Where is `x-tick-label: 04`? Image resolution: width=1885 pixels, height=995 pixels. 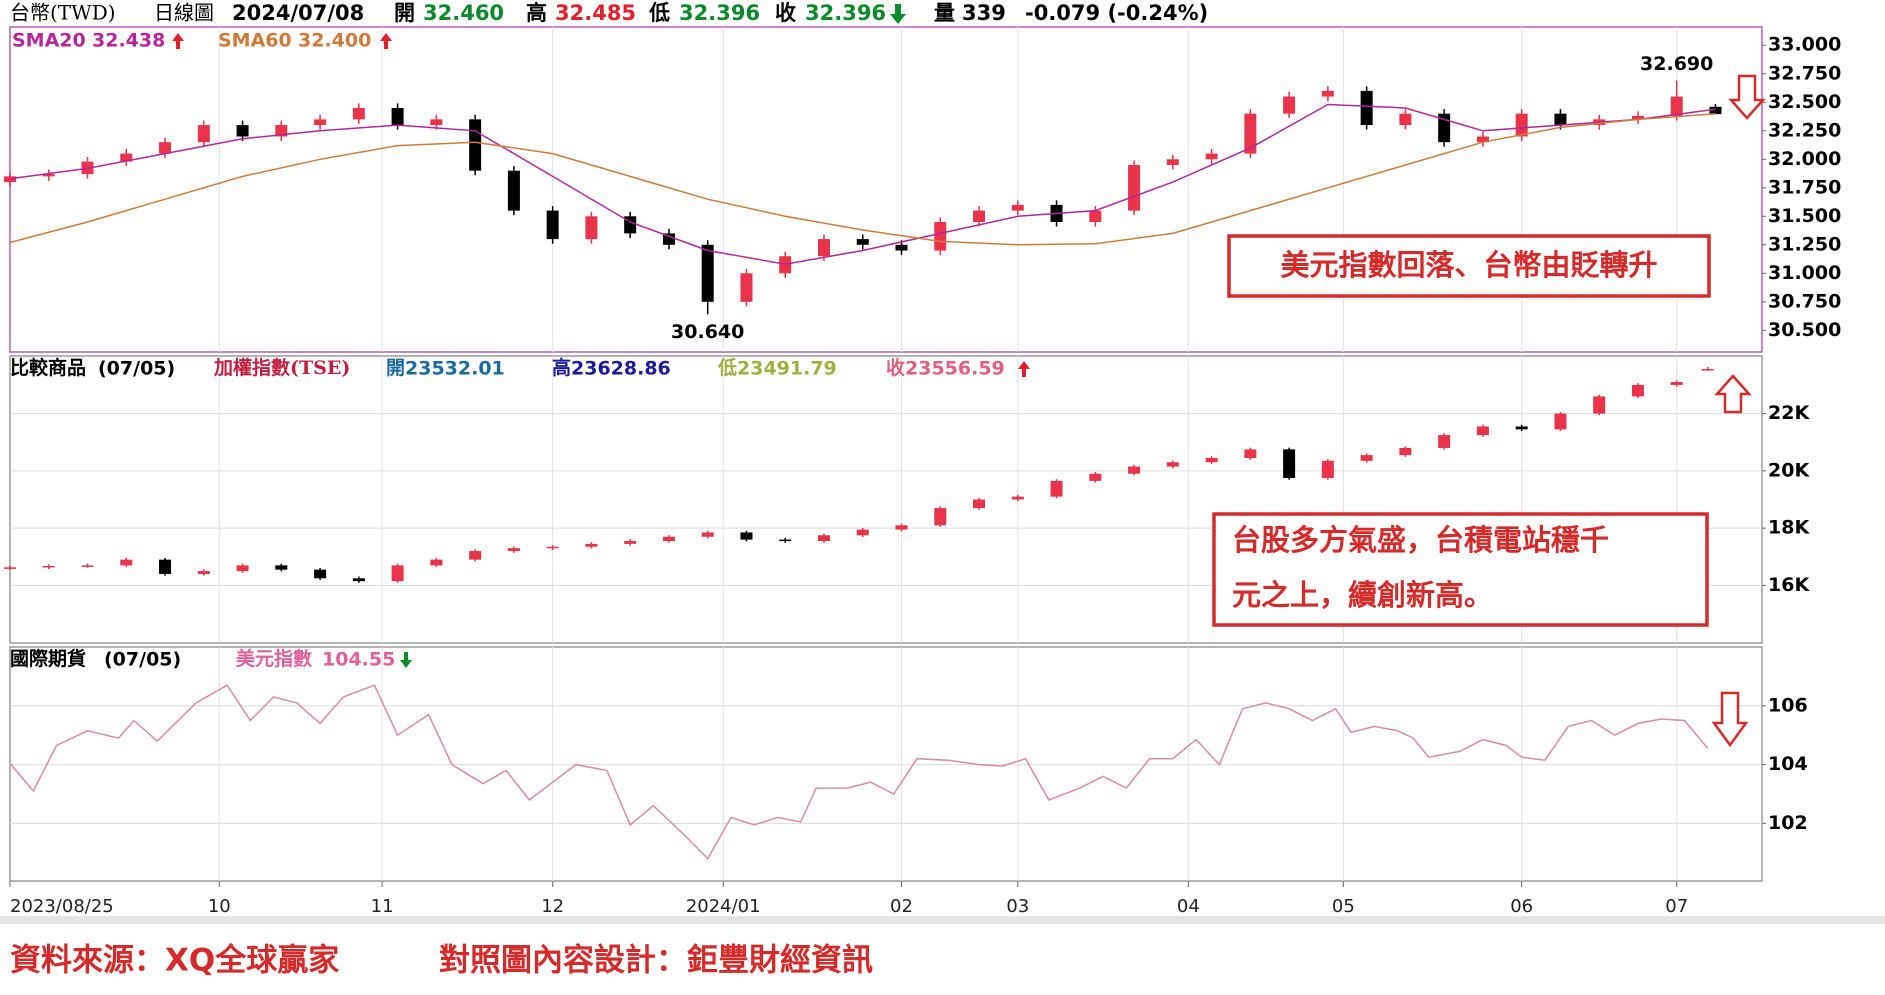
x-tick-label: 04 is located at coordinates (1188, 906).